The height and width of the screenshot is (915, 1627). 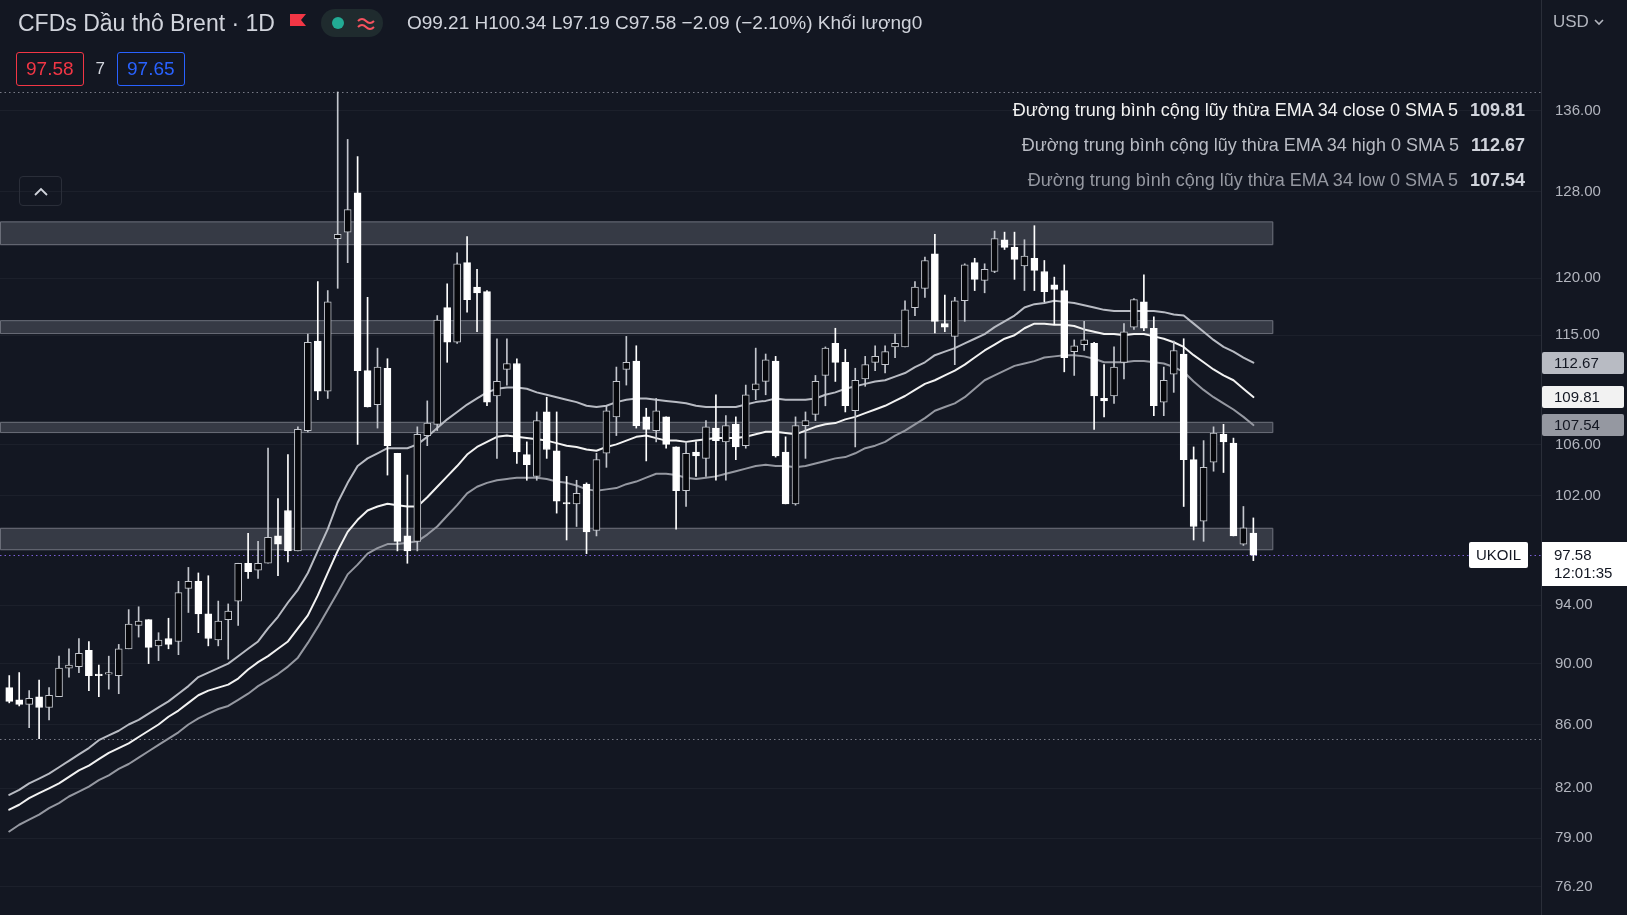 I want to click on y-tick-label: 94.00, so click(x=1574, y=604).